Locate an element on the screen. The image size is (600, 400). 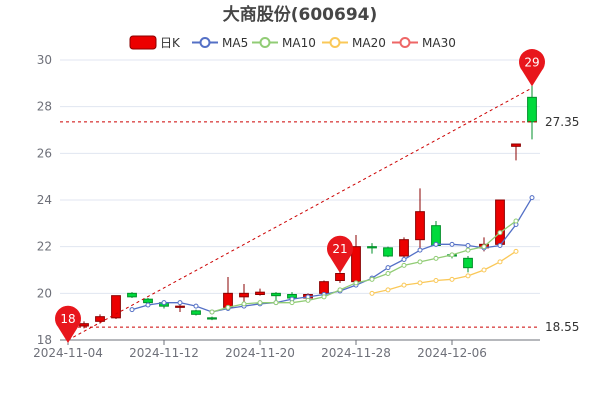
legend-item: MA20 is located at coordinates (354, 43).